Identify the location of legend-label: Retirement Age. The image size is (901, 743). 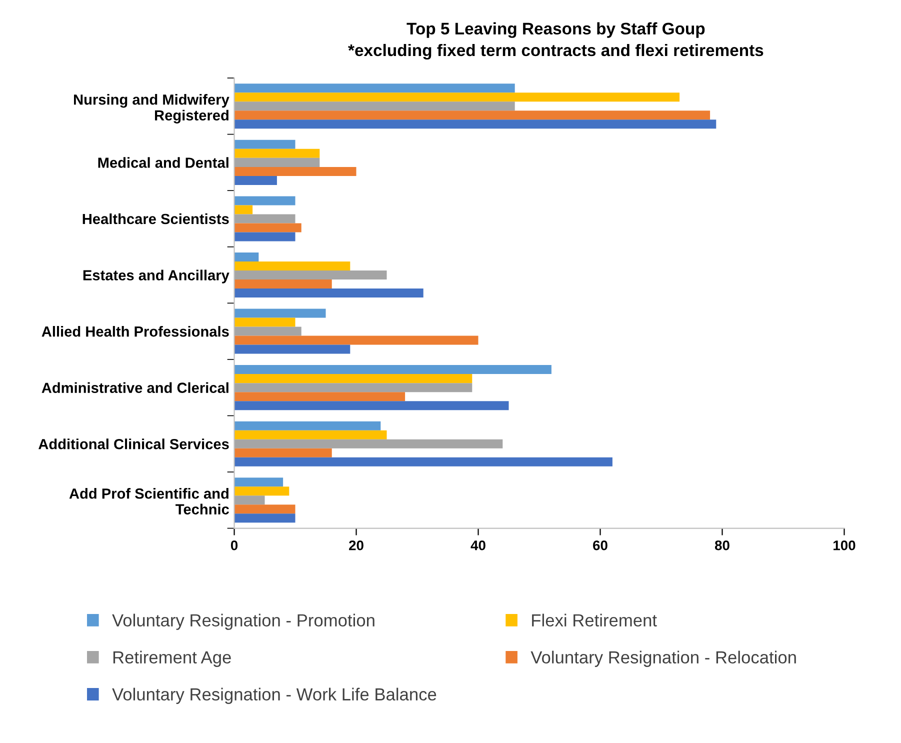
(172, 658).